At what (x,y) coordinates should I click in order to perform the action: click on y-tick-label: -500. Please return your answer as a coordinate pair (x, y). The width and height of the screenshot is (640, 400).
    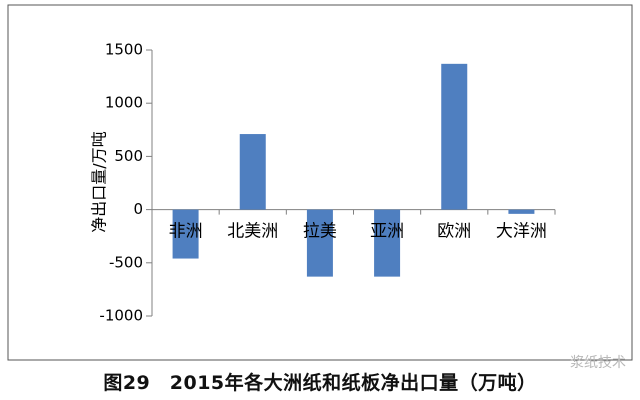
    Looking at the image, I should click on (126, 262).